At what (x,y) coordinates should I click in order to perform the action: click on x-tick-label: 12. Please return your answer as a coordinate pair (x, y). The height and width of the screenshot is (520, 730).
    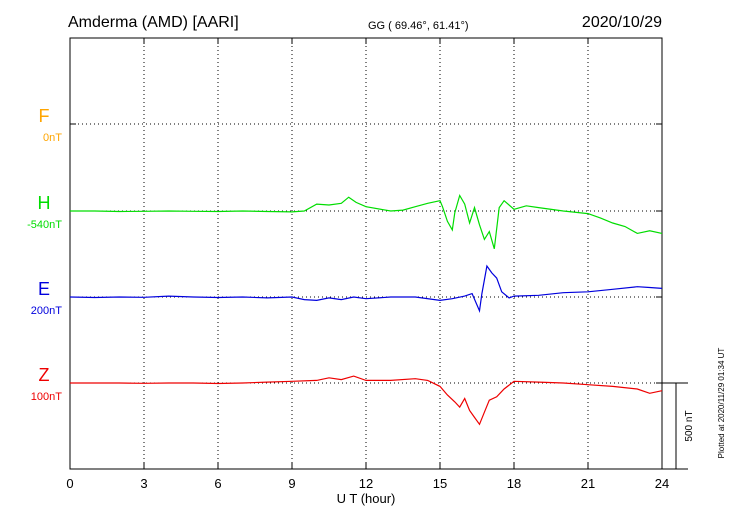
    Looking at the image, I should click on (366, 483).